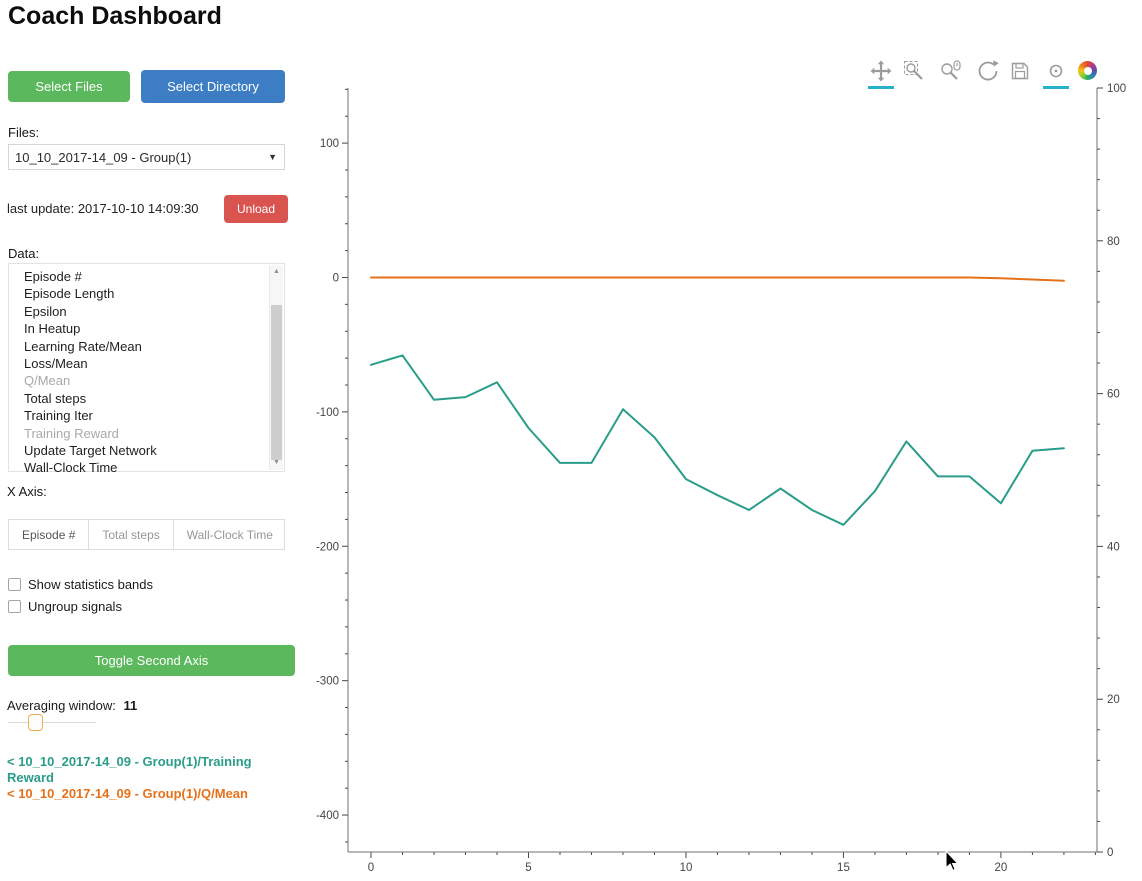 The width and height of the screenshot is (1142, 881). What do you see at coordinates (90, 450) in the screenshot?
I see `list-item: Update Target Network` at bounding box center [90, 450].